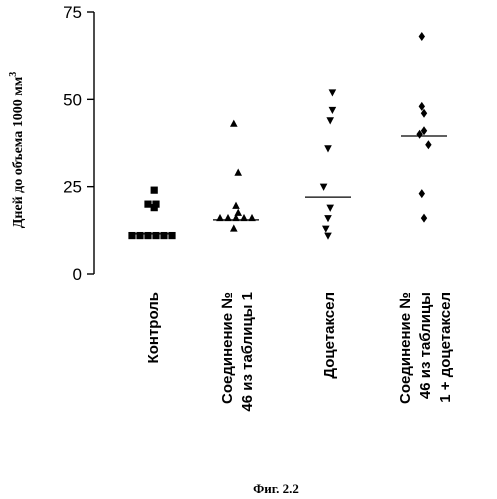 Image resolution: width=497 pixels, height=499 pixels. I want to click on y-axis-label-text: Дней до объема 1000 мм, so click(18, 152).